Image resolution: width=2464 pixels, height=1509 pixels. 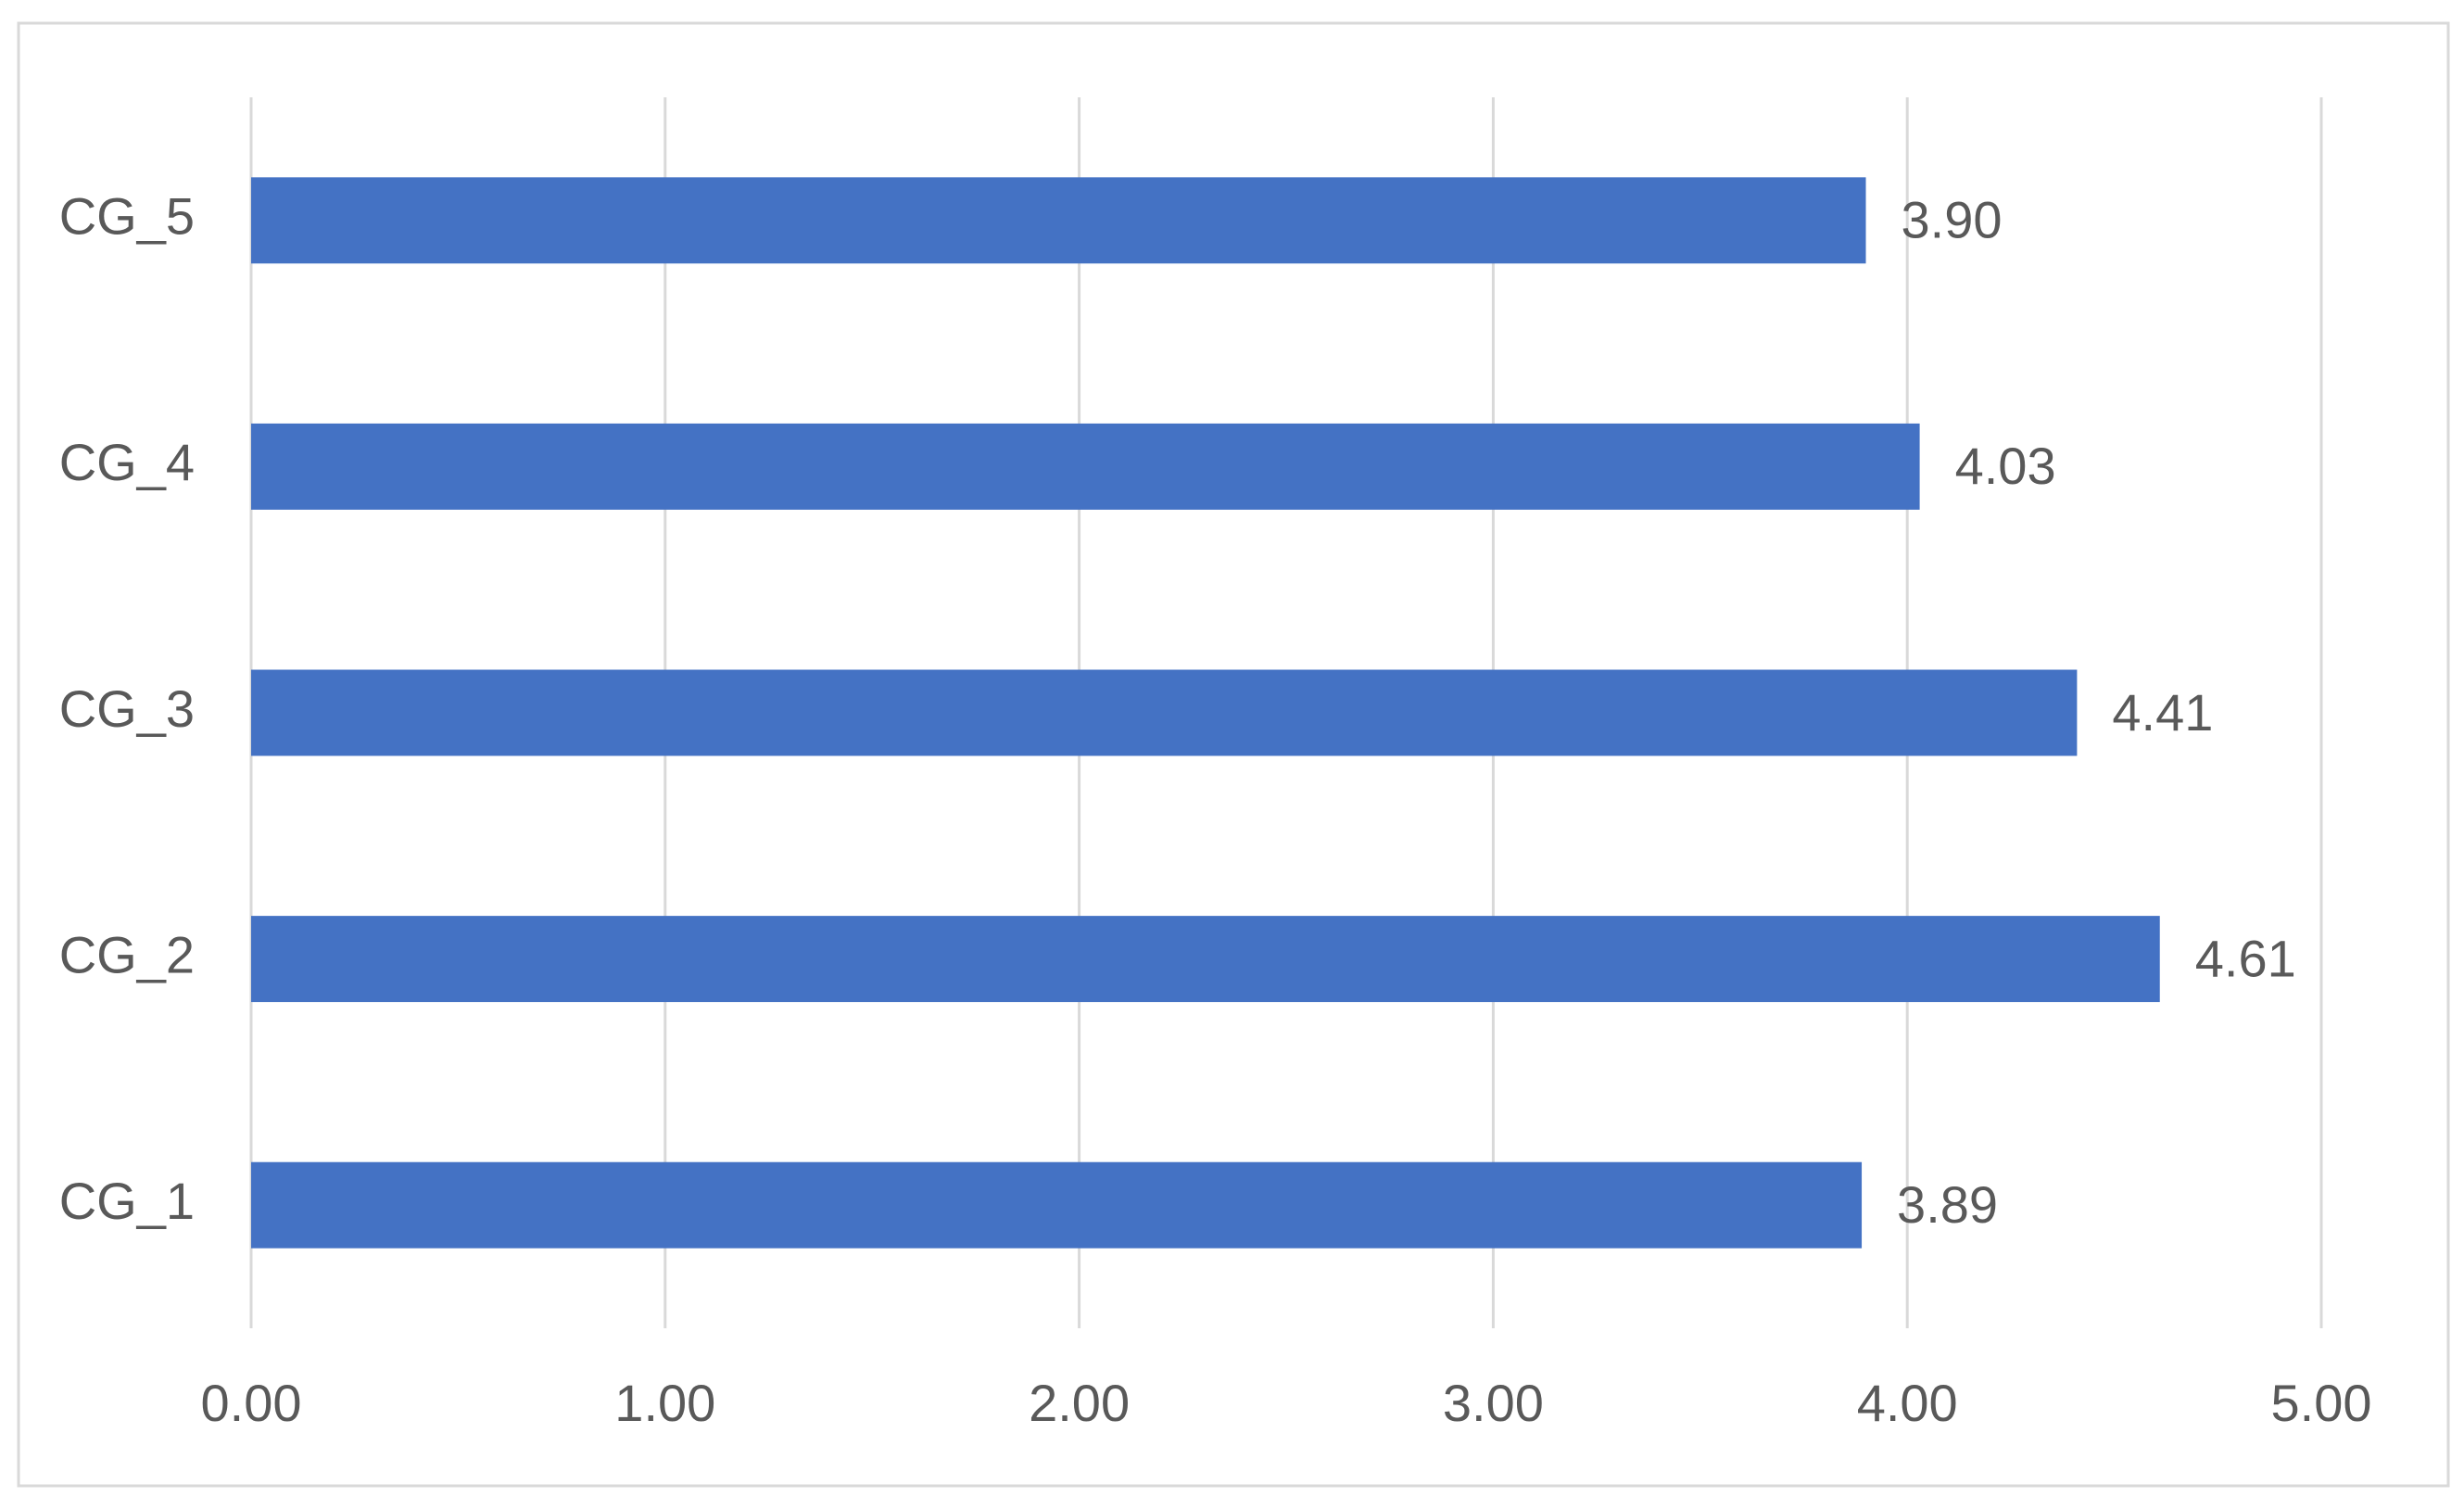 I want to click on x-tick-label: 0.00, so click(x=252, y=1403).